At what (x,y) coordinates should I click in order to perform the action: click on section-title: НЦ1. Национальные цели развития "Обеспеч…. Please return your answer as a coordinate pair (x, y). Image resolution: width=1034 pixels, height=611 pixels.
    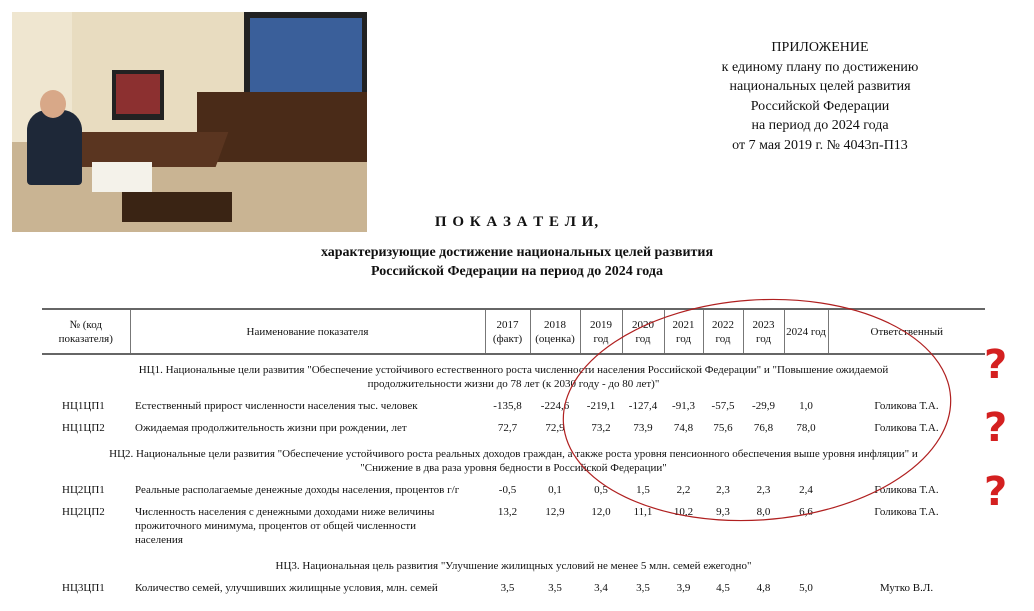
    Looking at the image, I should click on (513, 377).